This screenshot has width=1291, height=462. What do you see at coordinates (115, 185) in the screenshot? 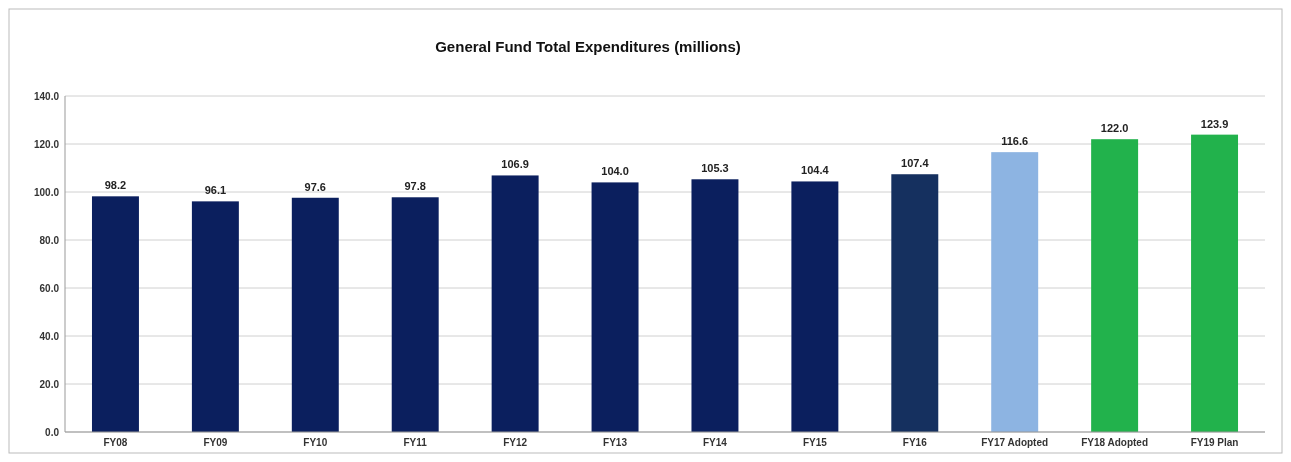
I see `data-label: 98.2` at bounding box center [115, 185].